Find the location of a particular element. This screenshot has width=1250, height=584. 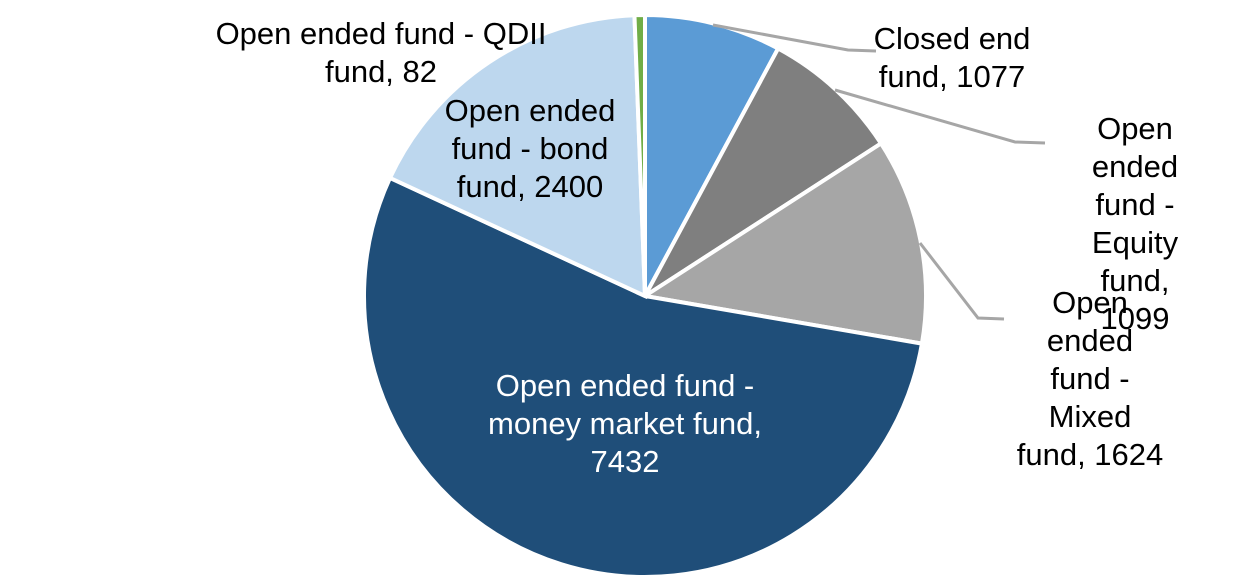

data-label-closed-end-fund: Closed end fund, 1077 is located at coordinates (952, 57).